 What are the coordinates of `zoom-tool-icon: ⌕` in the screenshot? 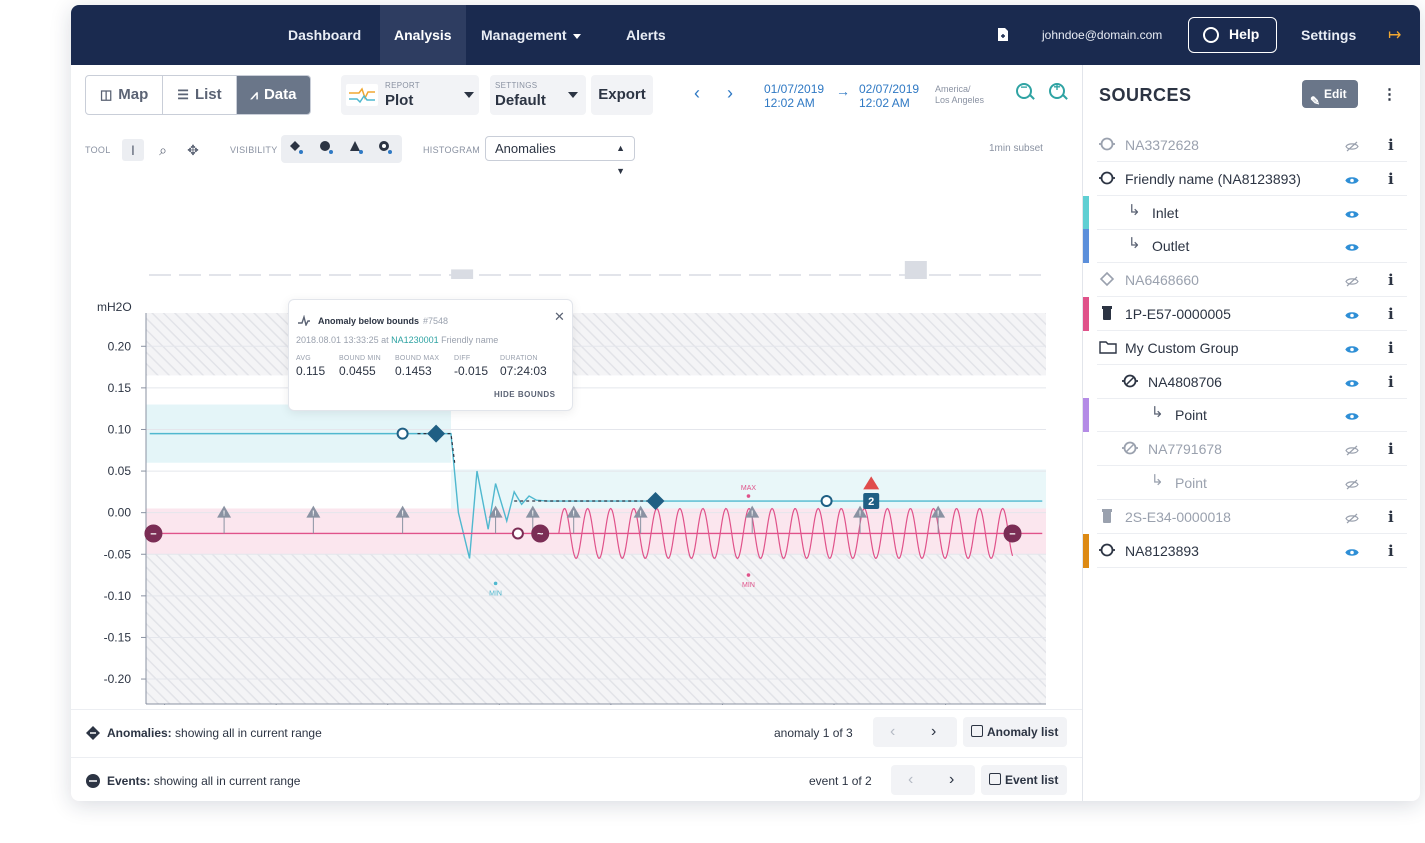 It's located at (163, 150).